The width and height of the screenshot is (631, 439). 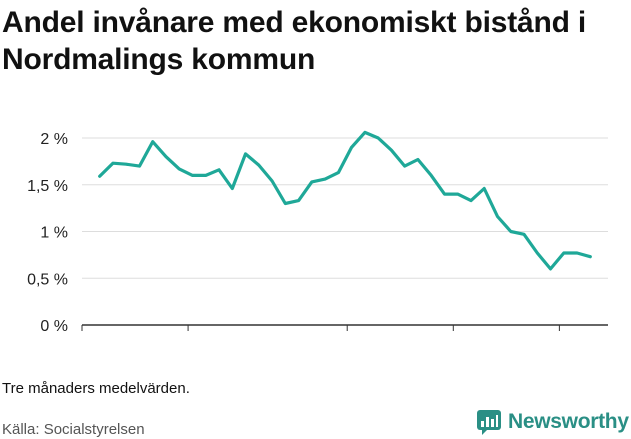 What do you see at coordinates (188, 339) in the screenshot?
I see `x-tick-label: 2016` at bounding box center [188, 339].